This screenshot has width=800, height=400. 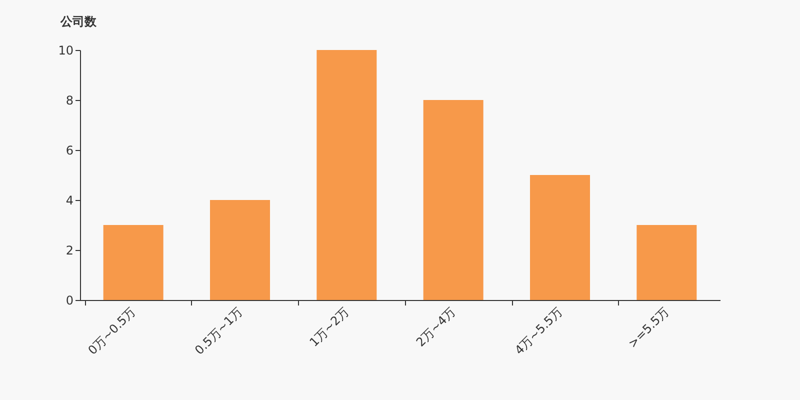 What do you see at coordinates (70, 251) in the screenshot?
I see `y-tick-label: 2` at bounding box center [70, 251].